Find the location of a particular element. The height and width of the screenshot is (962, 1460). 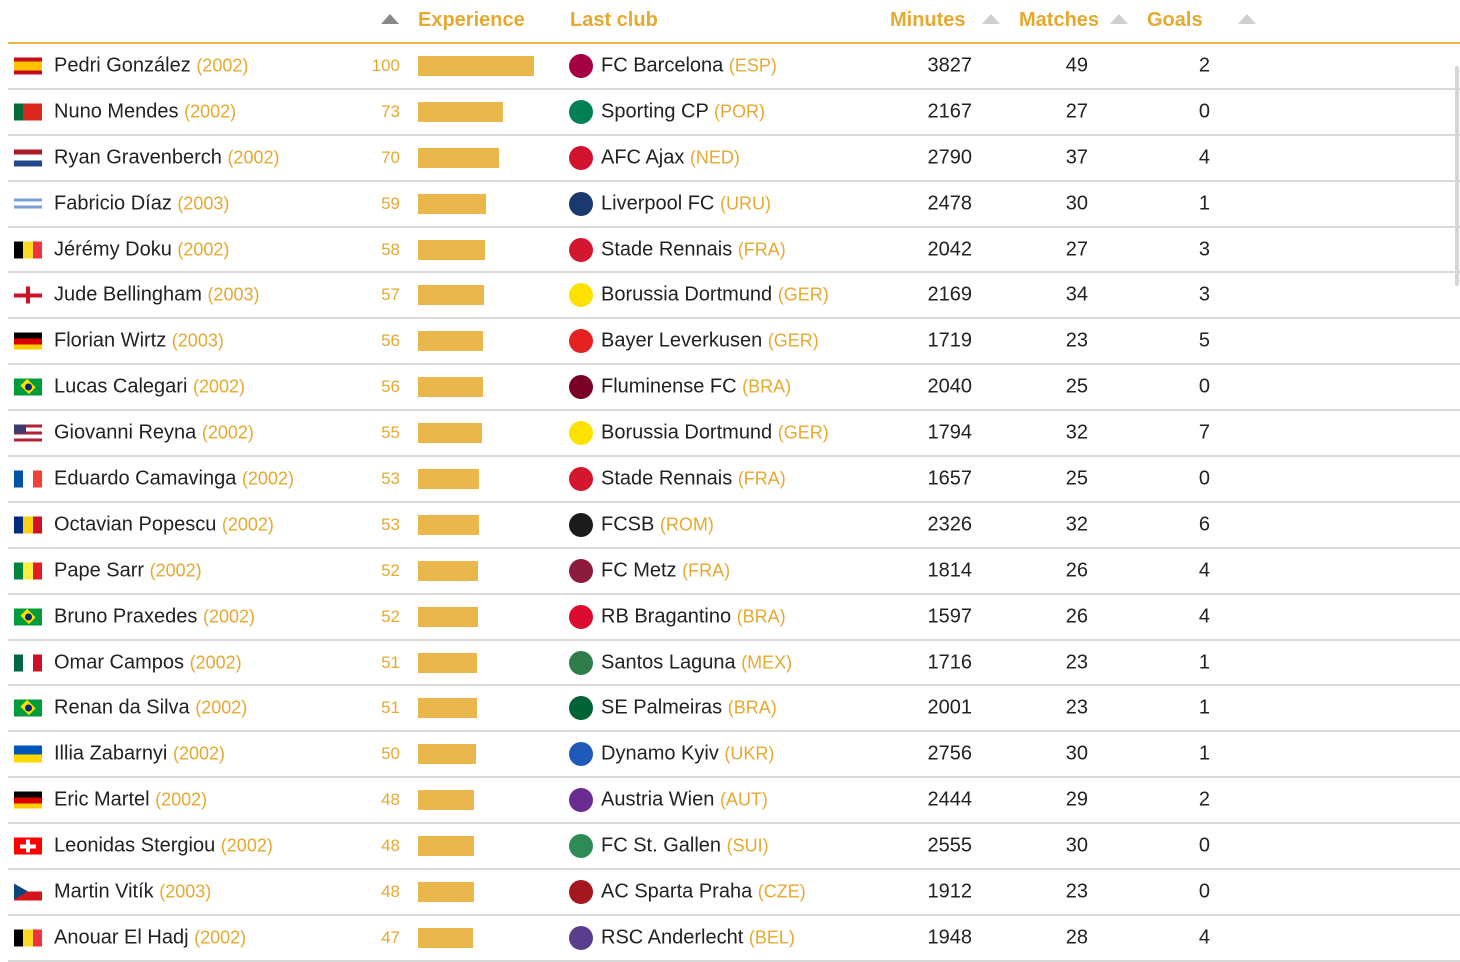

player-name: Pape Sarr (2002) is located at coordinates (128, 570).